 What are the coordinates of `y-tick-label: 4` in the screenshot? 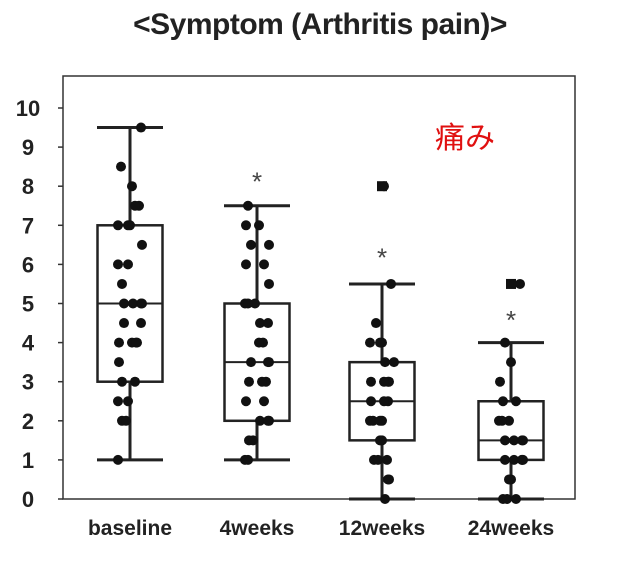 It's located at (28, 343).